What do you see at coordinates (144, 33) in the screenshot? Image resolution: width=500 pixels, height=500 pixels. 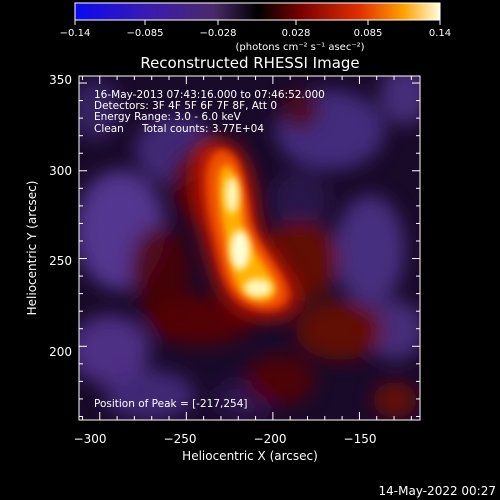 I see `colorbar-tick-label: −0.085` at bounding box center [144, 33].